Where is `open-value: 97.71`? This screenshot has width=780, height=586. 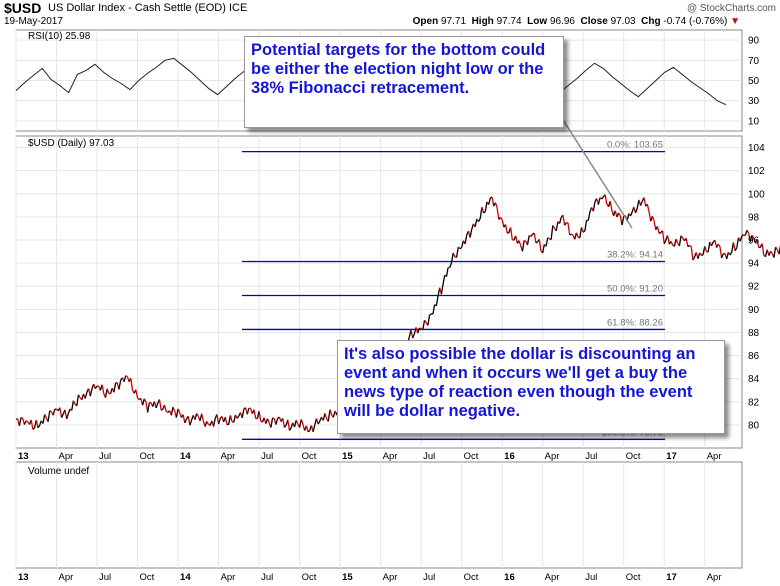
open-value: 97.71 is located at coordinates (453, 21).